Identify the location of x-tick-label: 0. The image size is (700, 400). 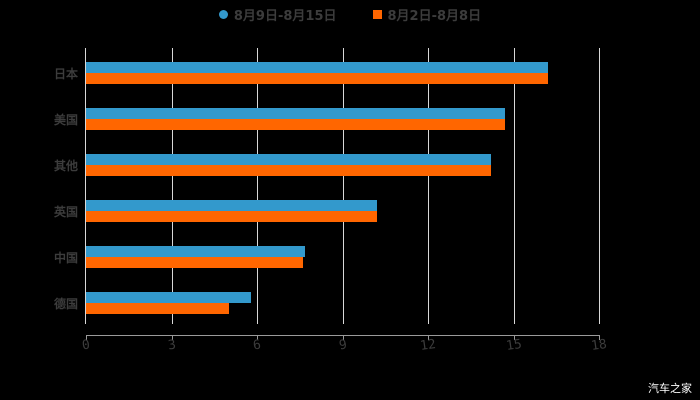
(86, 345).